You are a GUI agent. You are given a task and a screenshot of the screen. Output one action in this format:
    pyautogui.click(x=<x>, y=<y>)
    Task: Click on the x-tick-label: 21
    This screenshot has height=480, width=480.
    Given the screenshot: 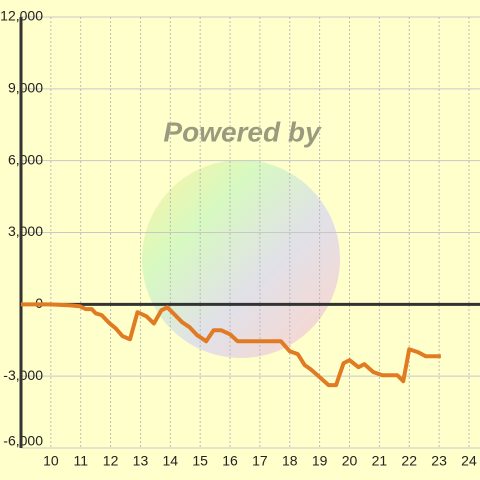 What is the action you would take?
    pyautogui.click(x=380, y=461)
    